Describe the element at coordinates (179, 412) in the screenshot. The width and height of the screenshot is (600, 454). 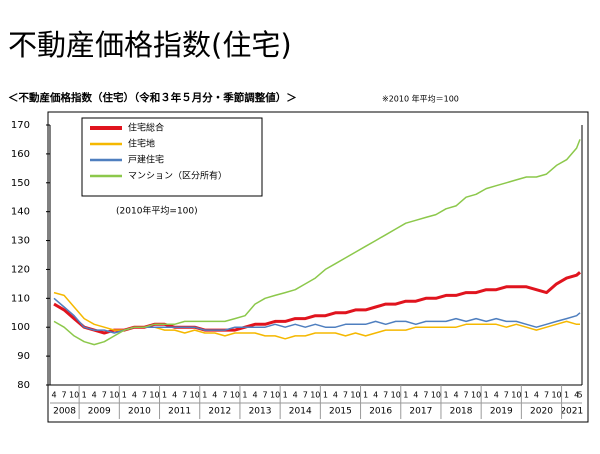
I see `x-group-label: 2011` at that location.